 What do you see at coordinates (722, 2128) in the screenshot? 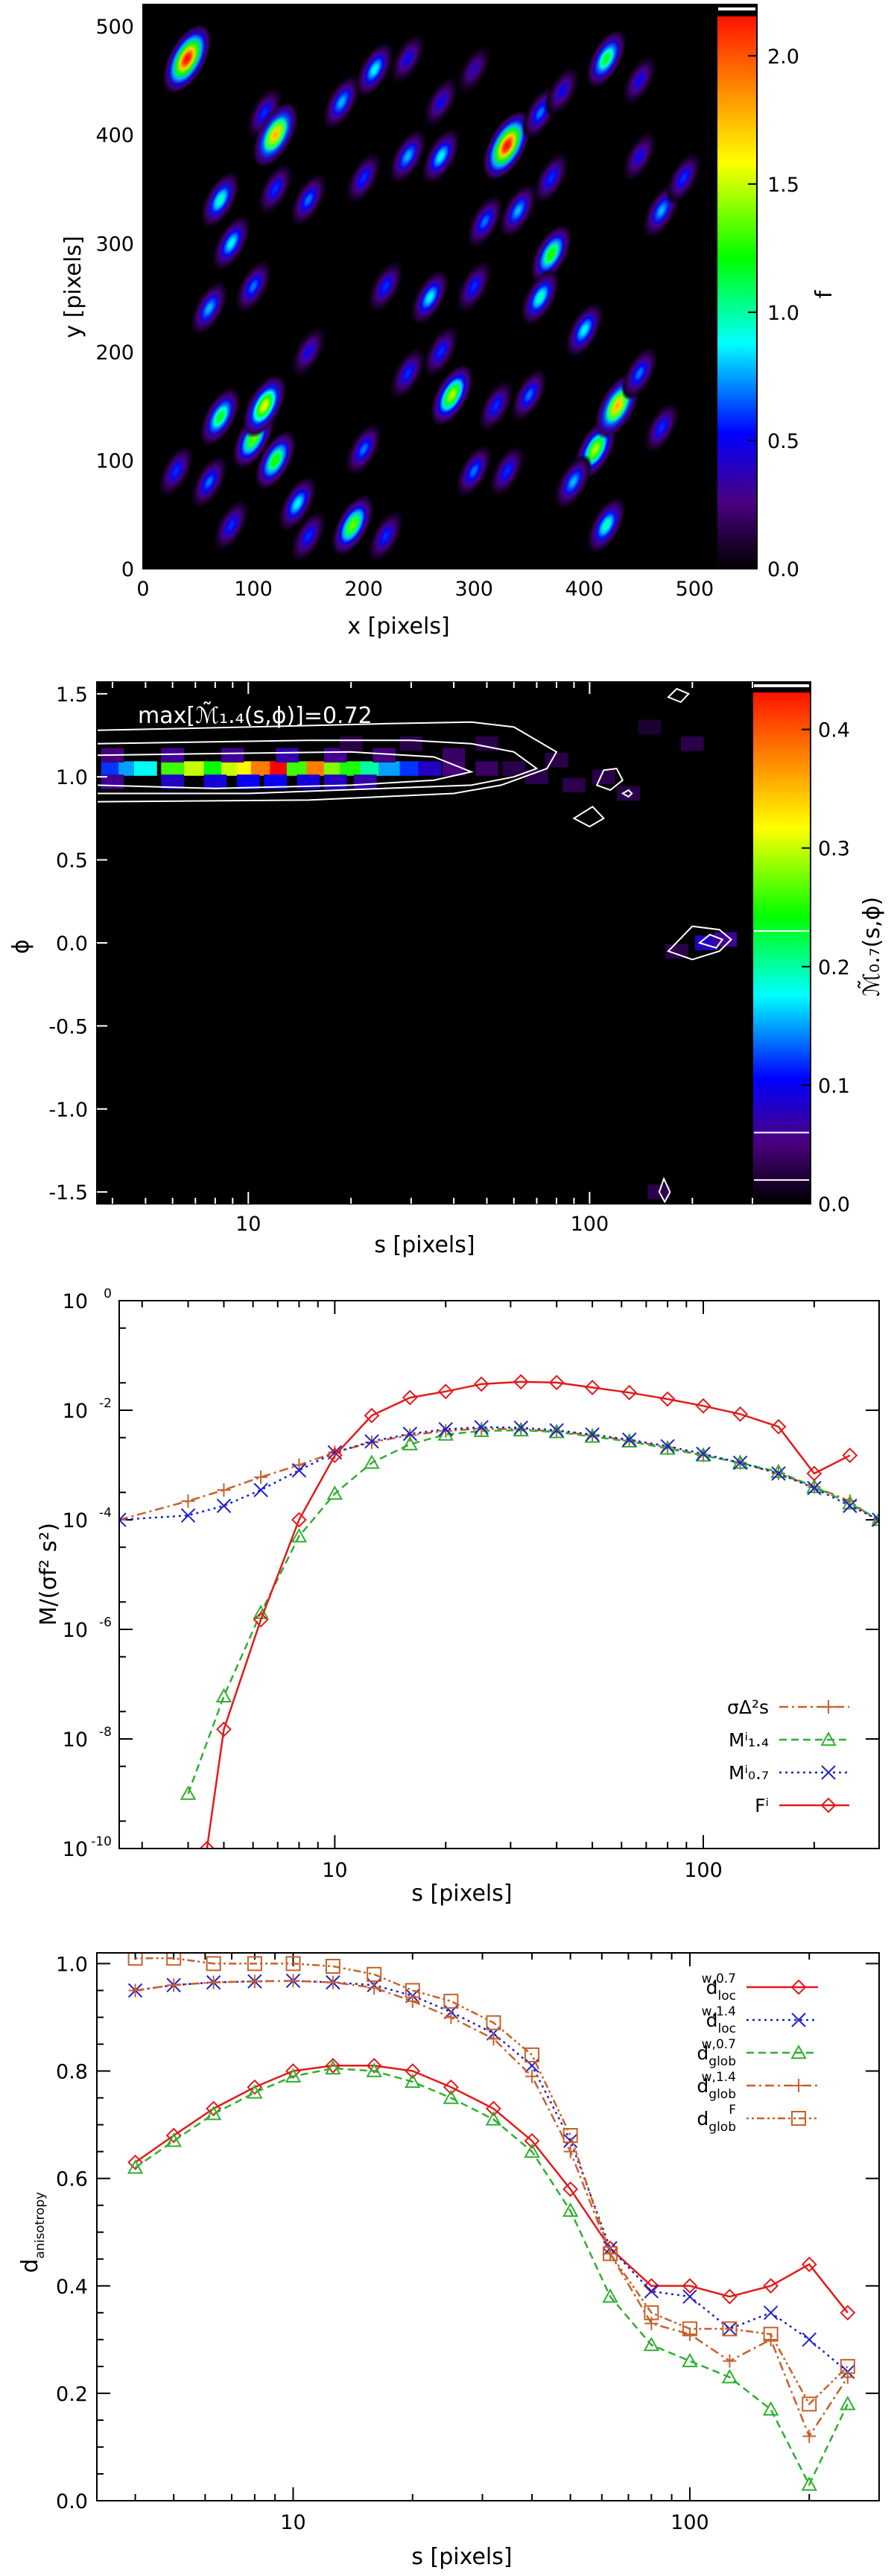
I see `legend-subscript: glob` at bounding box center [722, 2128].